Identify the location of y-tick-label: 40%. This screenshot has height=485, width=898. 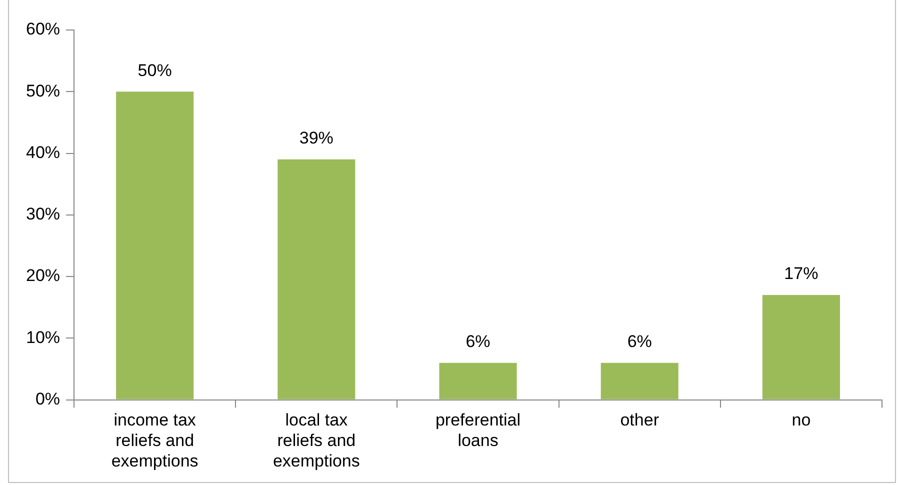
(43, 152).